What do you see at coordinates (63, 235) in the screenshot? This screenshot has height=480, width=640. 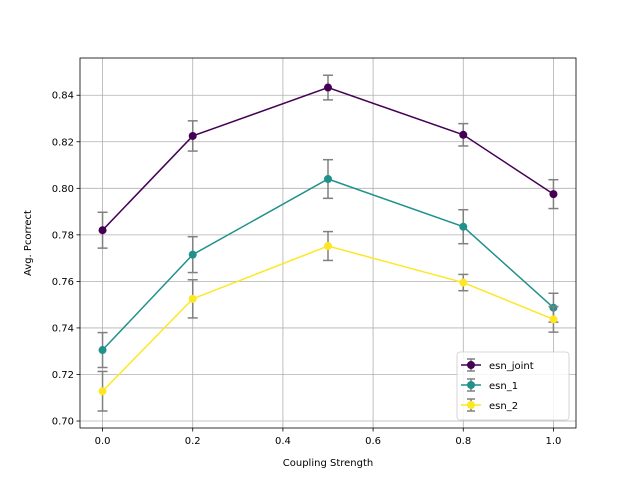 I see `y-tick-label: 0.78` at bounding box center [63, 235].